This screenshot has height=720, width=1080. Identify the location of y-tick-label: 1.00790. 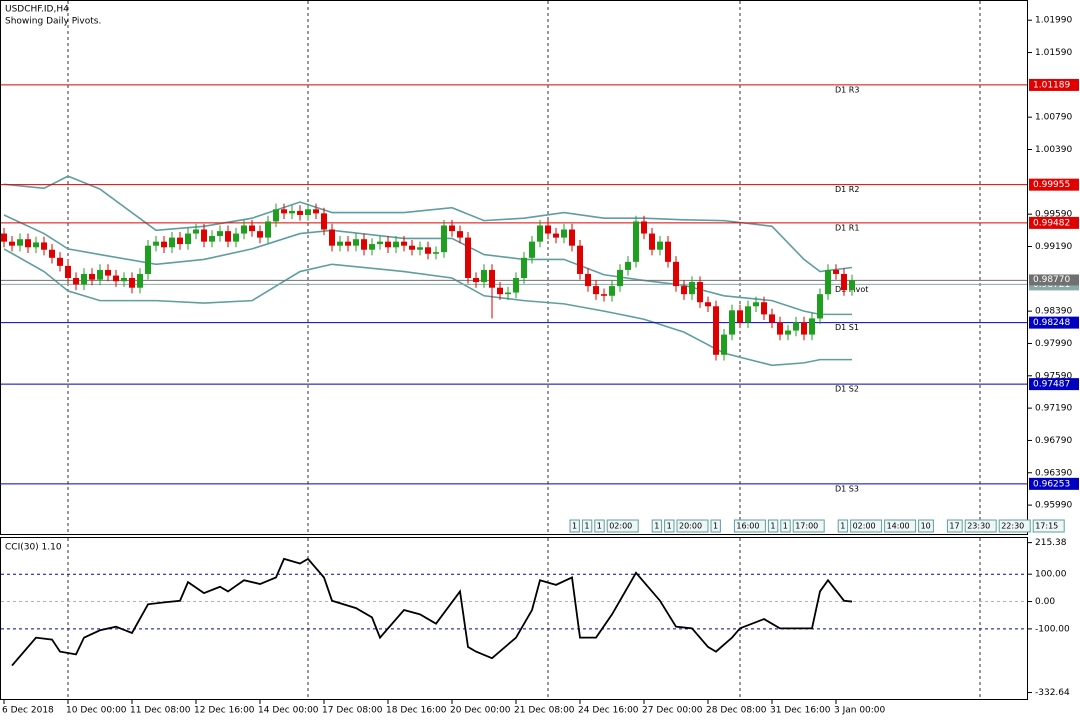
(1053, 118).